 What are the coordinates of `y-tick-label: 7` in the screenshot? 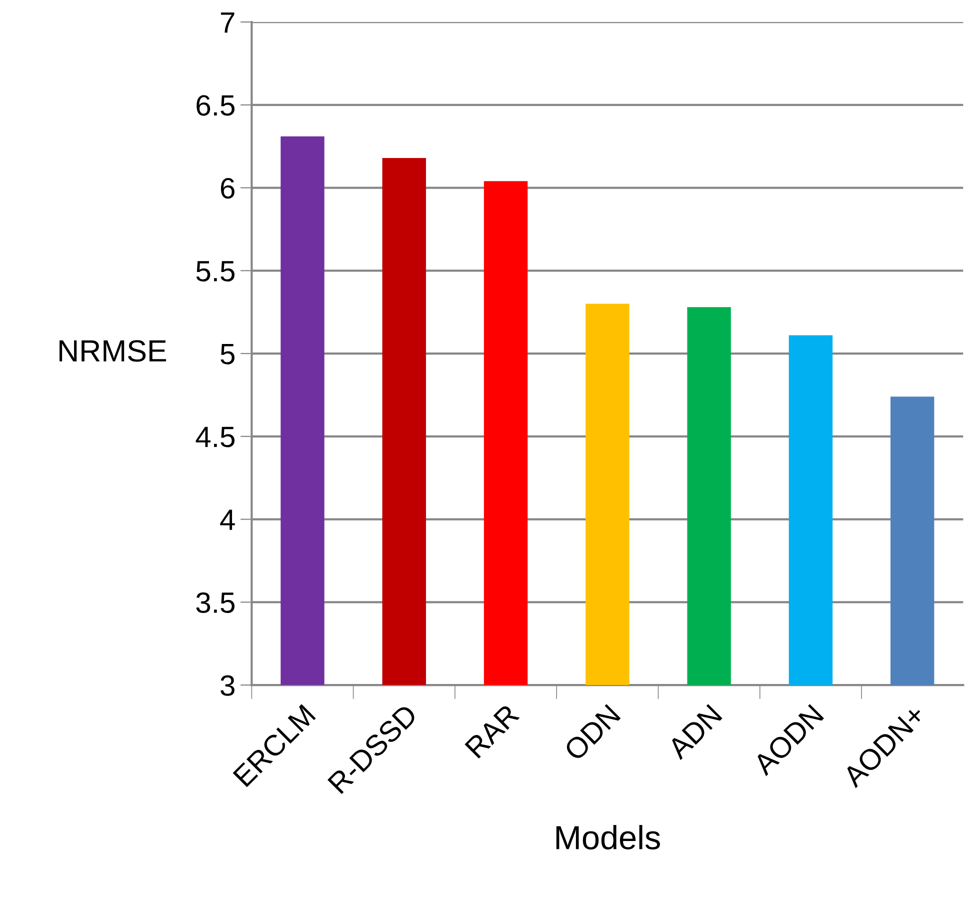 It's located at (227, 22).